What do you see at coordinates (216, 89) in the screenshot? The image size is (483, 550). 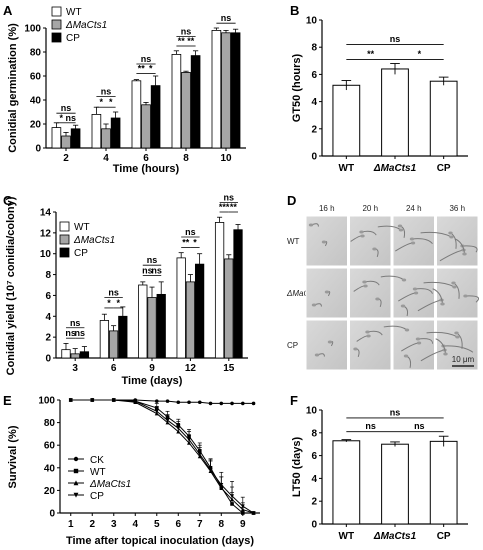 I see `bar-wt` at bounding box center [216, 89].